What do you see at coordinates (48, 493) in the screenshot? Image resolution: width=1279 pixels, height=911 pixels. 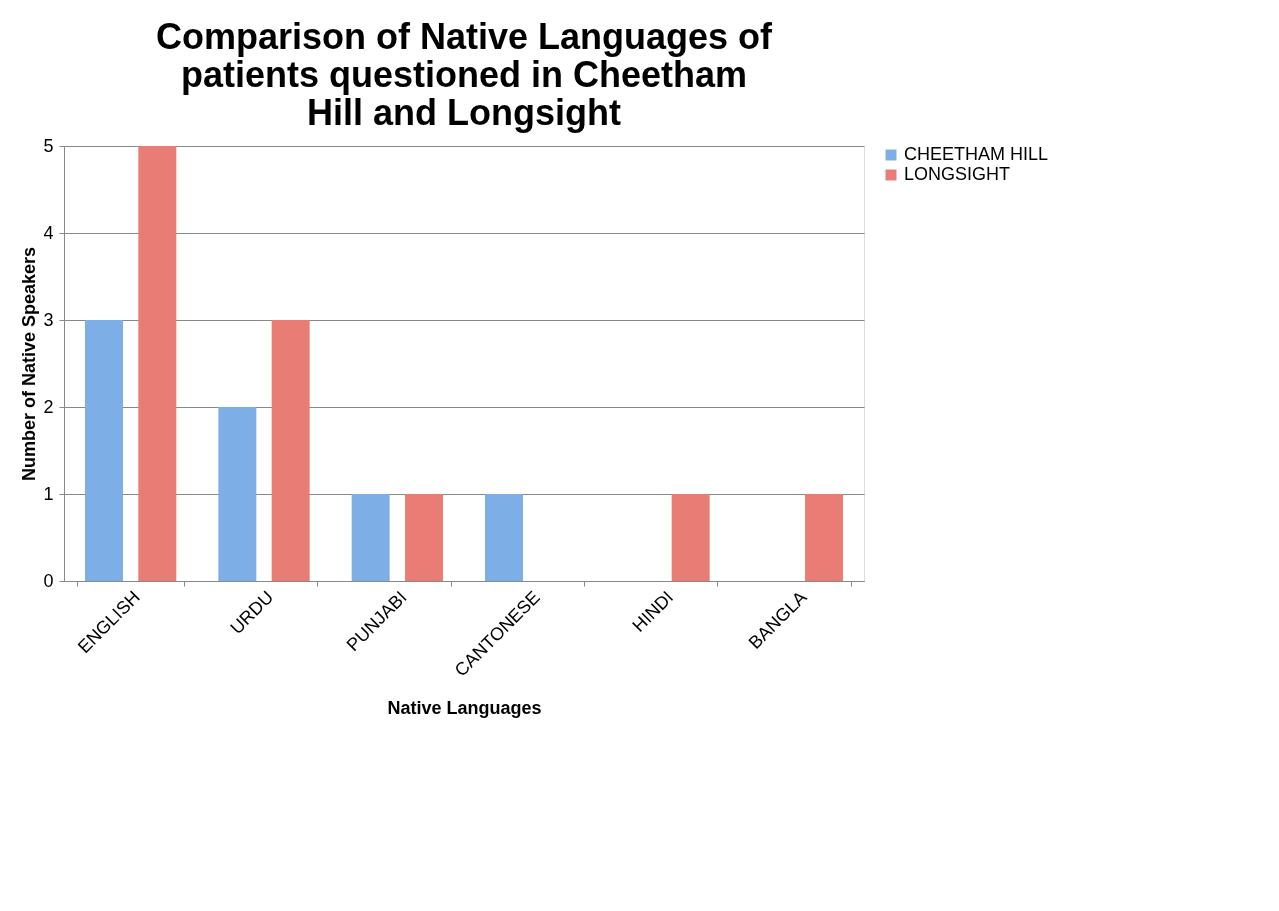 I see `y-tick-label: 1` at bounding box center [48, 493].